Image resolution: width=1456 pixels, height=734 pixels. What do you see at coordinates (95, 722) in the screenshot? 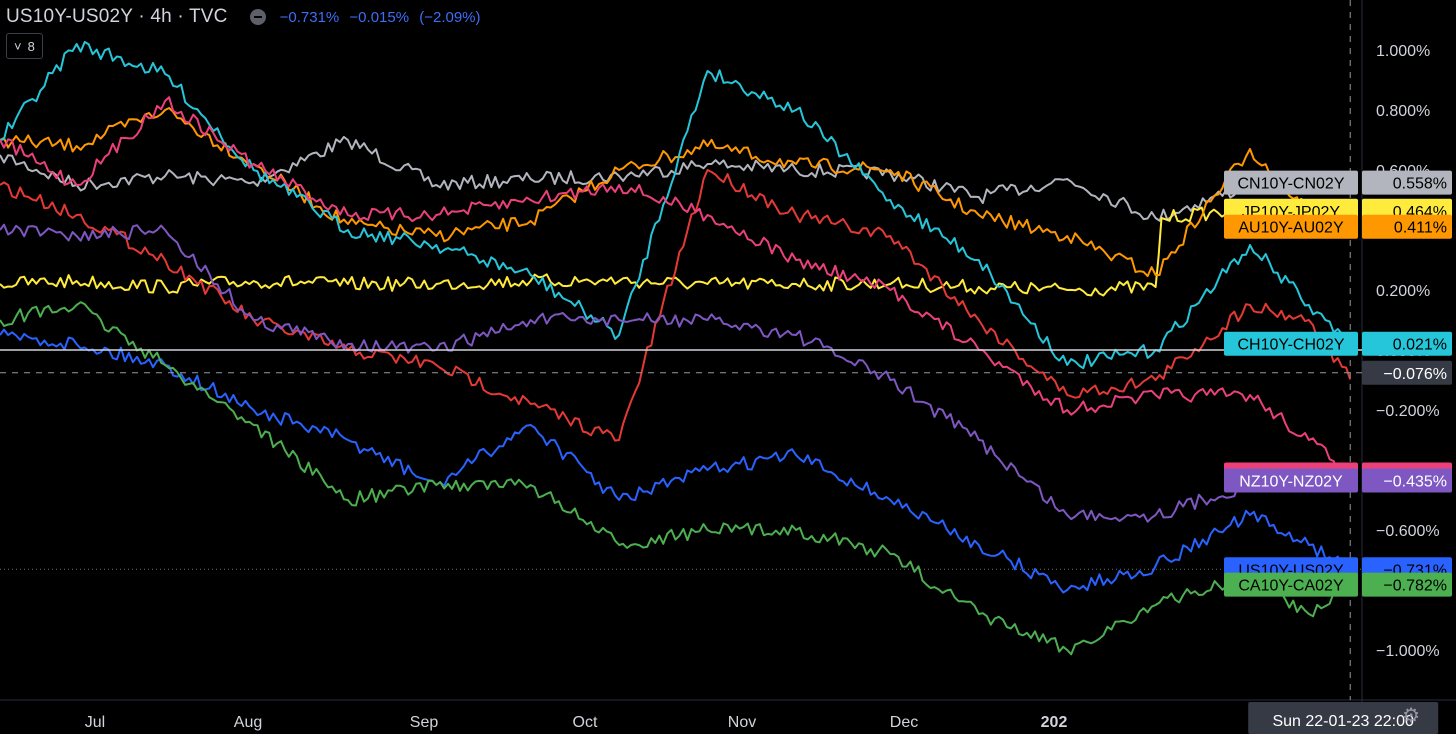
I see `x-tick-label: Jul` at bounding box center [95, 722].